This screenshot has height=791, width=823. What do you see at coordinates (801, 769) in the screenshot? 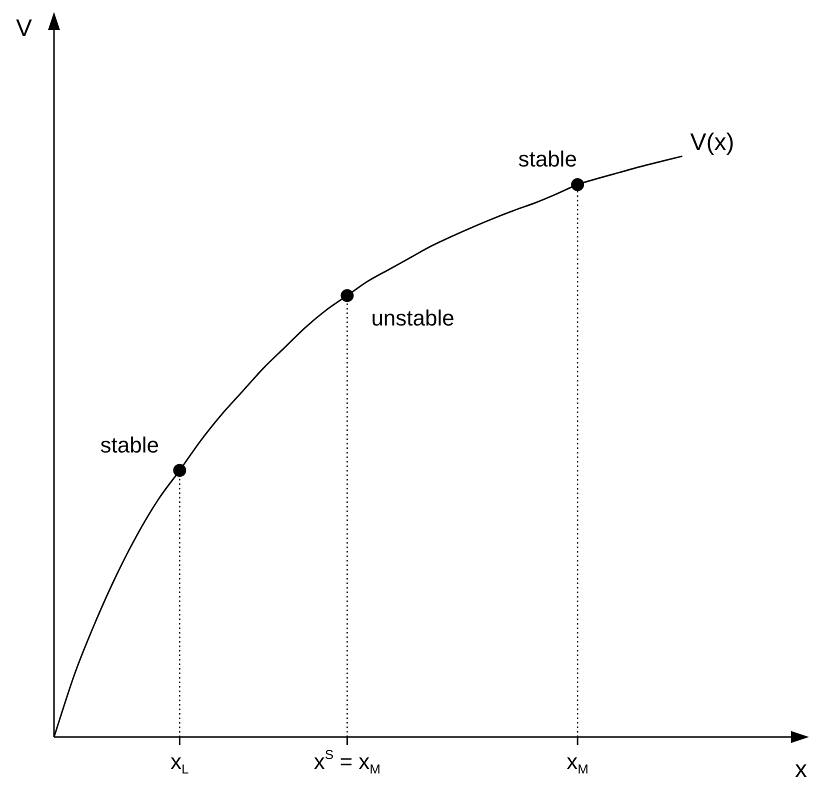
I see `x-axis-title: x` at bounding box center [801, 769].